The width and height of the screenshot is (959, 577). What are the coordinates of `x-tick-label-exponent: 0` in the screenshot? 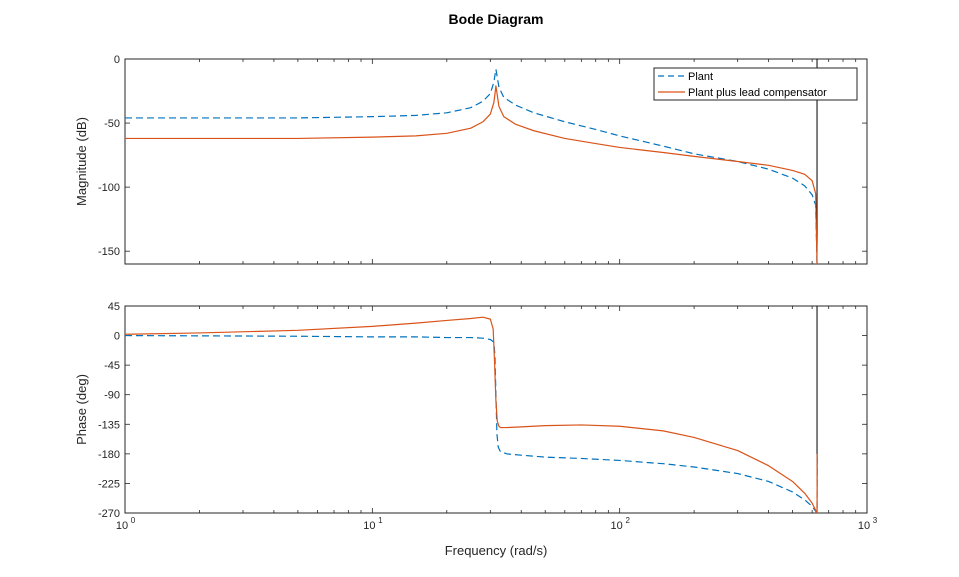 It's located at (133, 520).